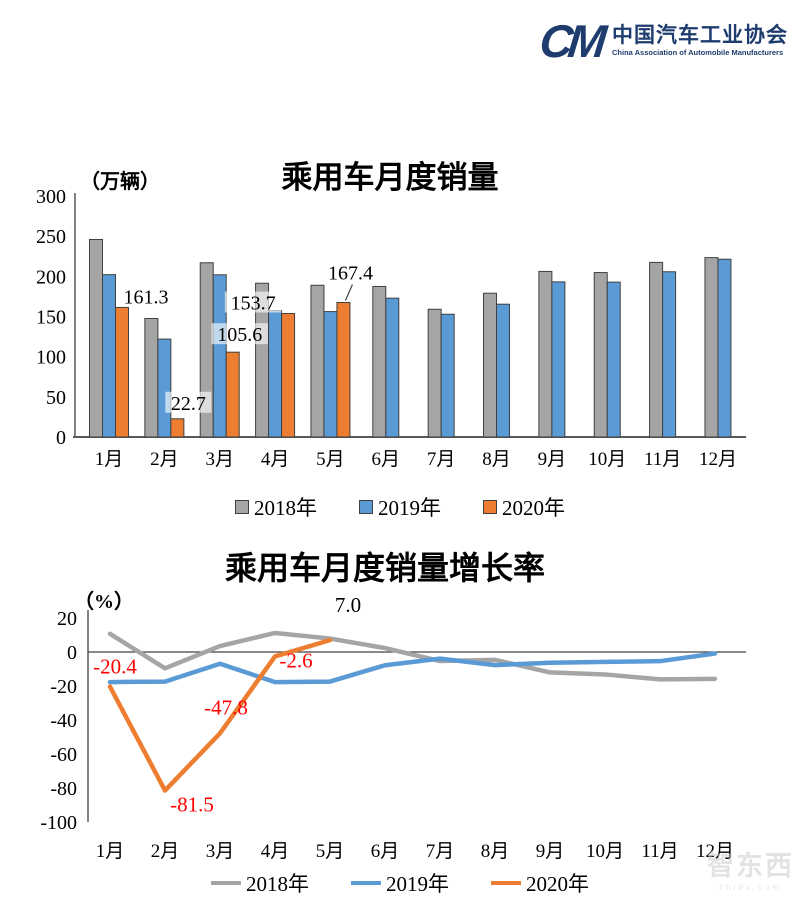 The width and height of the screenshot is (800, 900). Describe the element at coordinates (613, 359) in the screenshot. I see `bar-2019年-10月` at that location.